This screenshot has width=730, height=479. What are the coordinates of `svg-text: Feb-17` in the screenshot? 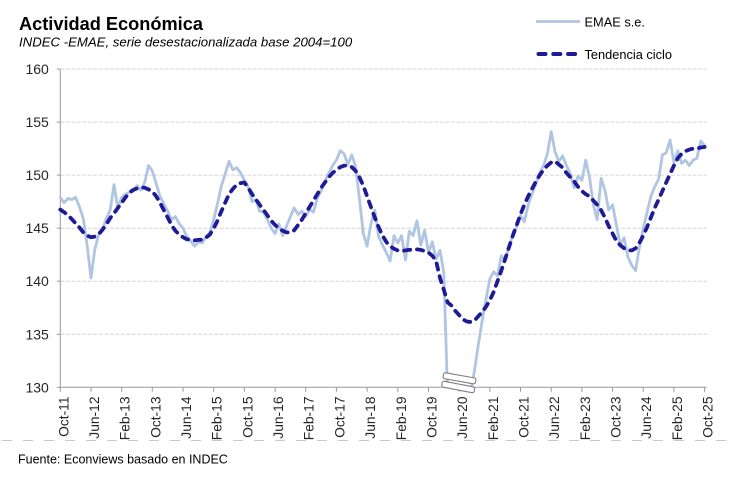 It's located at (309, 419).